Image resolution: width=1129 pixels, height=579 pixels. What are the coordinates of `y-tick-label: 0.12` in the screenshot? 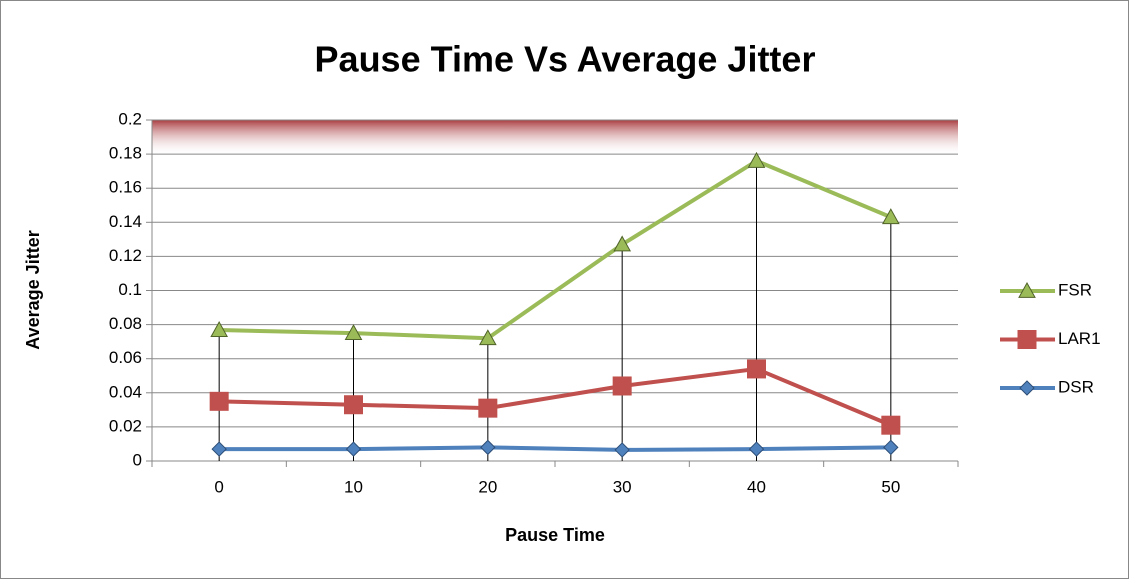 It's located at (125, 255).